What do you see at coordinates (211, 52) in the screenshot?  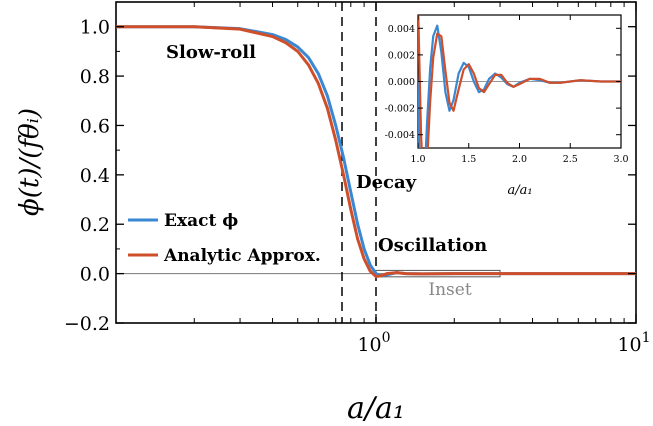 I see `annotation-slow-roll: Slow-roll` at bounding box center [211, 52].